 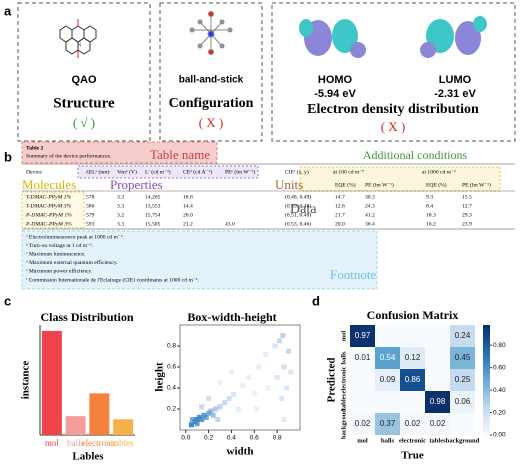 I want to click on table-cell: 29.3, so click(x=467, y=215).